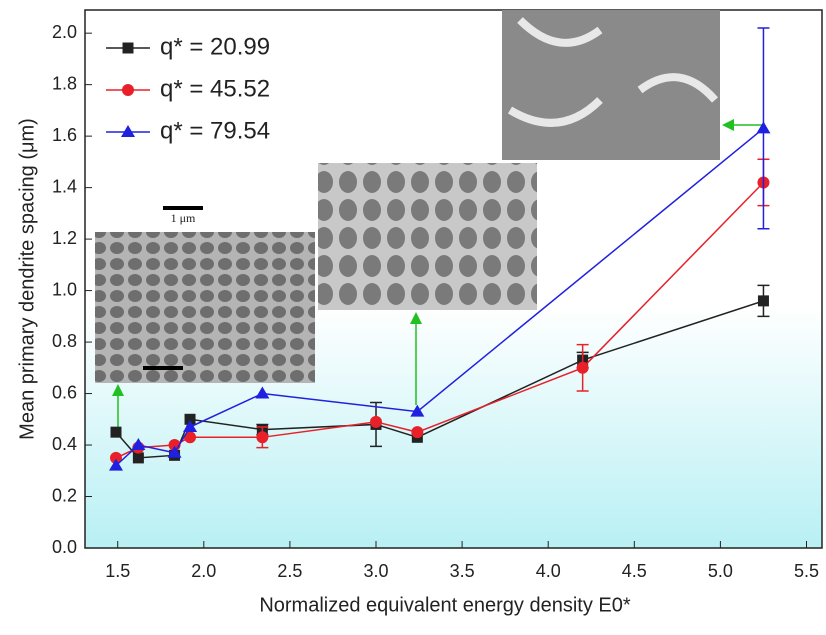  Describe the element at coordinates (64, 83) in the screenshot. I see `y-tick-label: 1.8` at that location.